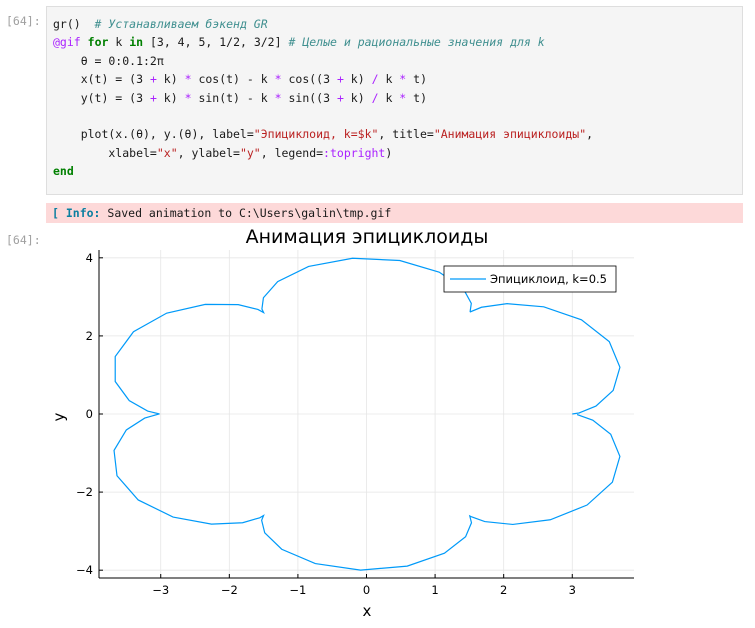 The image size is (755, 628). Describe the element at coordinates (101, 97) in the screenshot. I see `code-token: y(t) = (3` at that location.